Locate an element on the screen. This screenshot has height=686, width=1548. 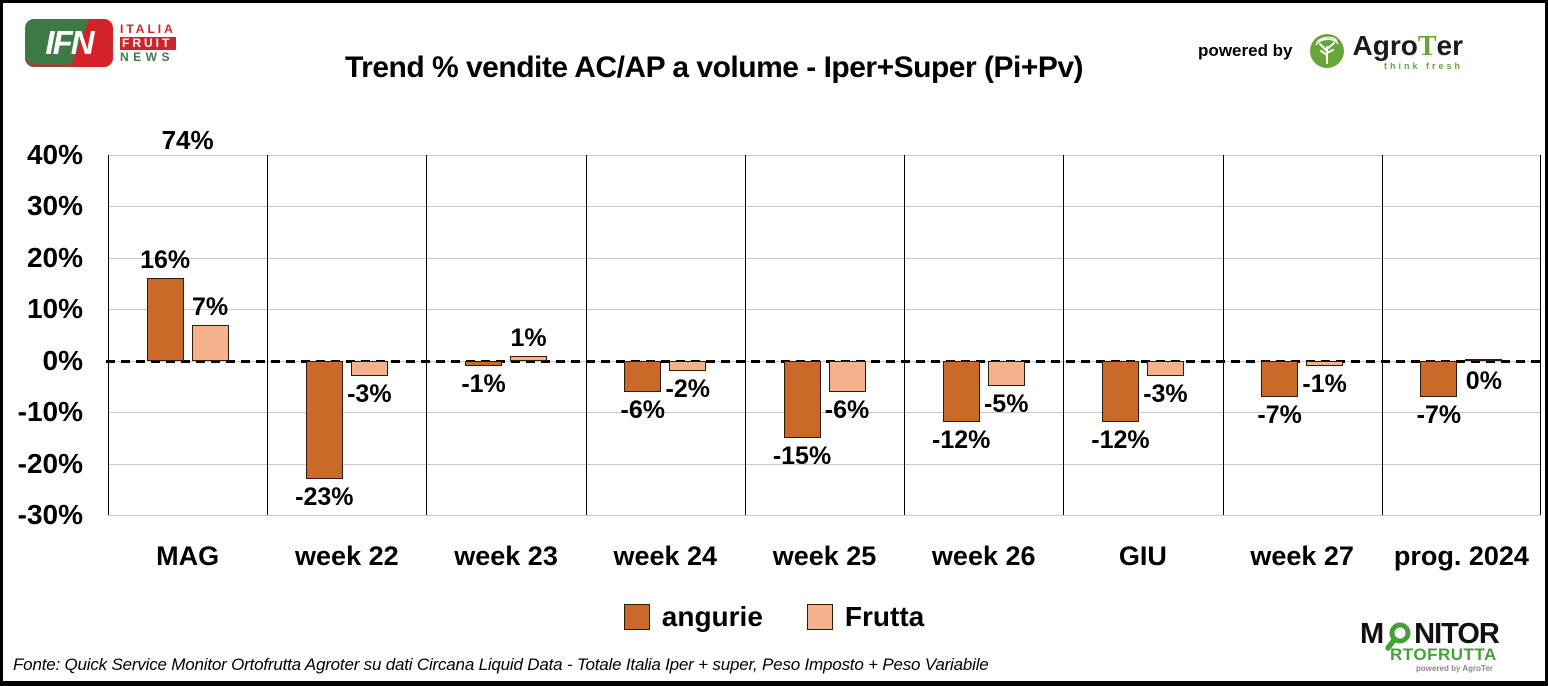
bar-angurie-prog. 2024 is located at coordinates (1439, 378).